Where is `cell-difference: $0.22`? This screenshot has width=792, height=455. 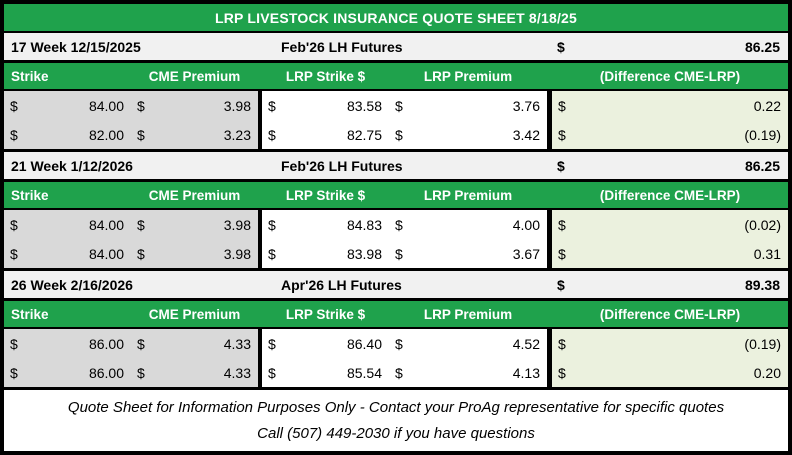
cell-difference: $0.22 is located at coordinates (670, 105).